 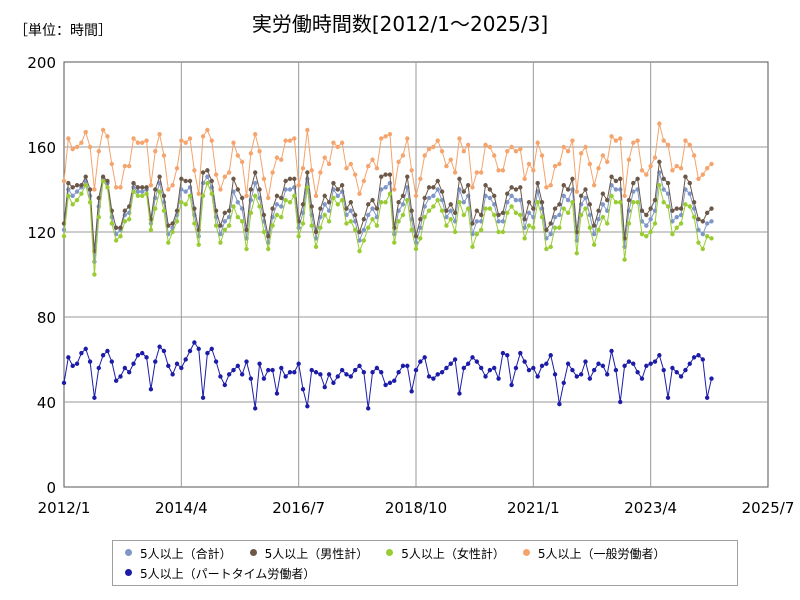 What do you see at coordinates (41, 233) in the screenshot?
I see `y-tick-label: 120` at bounding box center [41, 233].